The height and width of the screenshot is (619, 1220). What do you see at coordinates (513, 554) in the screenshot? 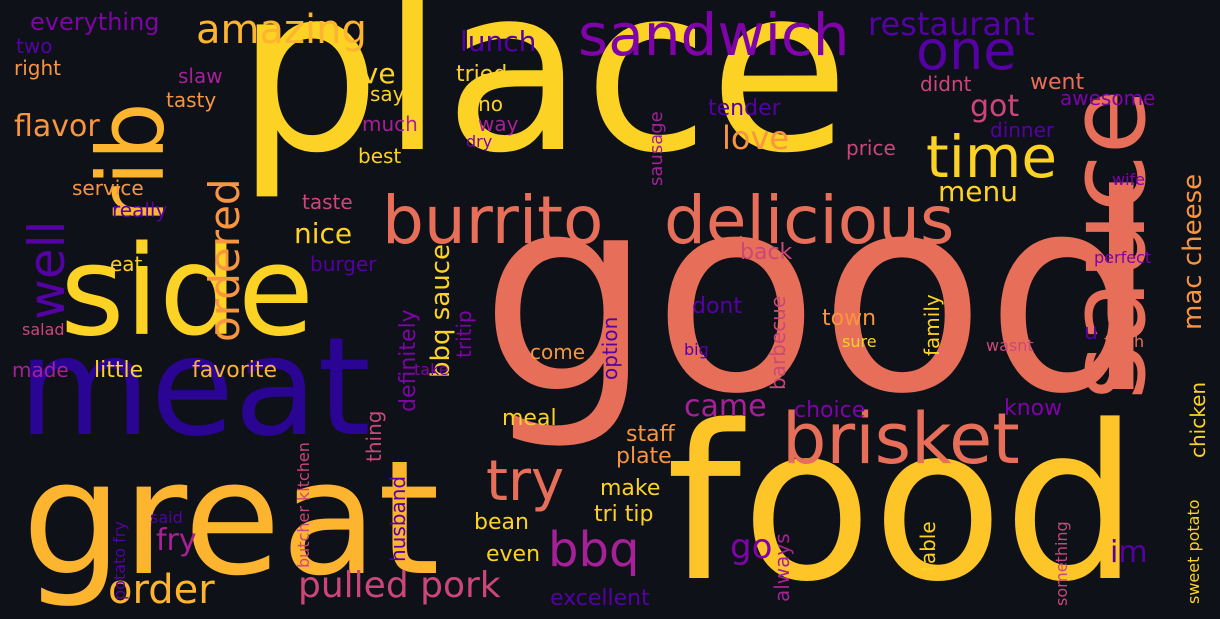
I see `word-even: even` at bounding box center [513, 554].